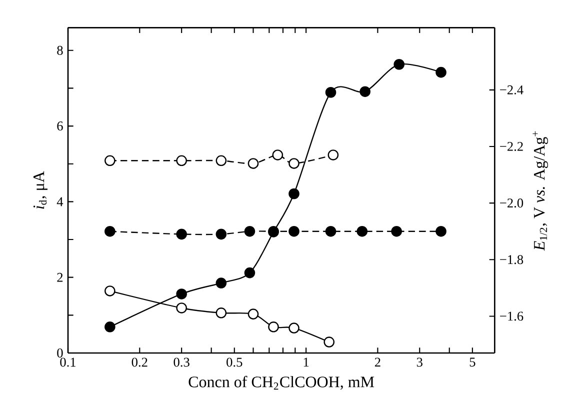 The height and width of the screenshot is (419, 577). Describe the element at coordinates (60, 50) in the screenshot. I see `y-tick-label: 8` at that location.